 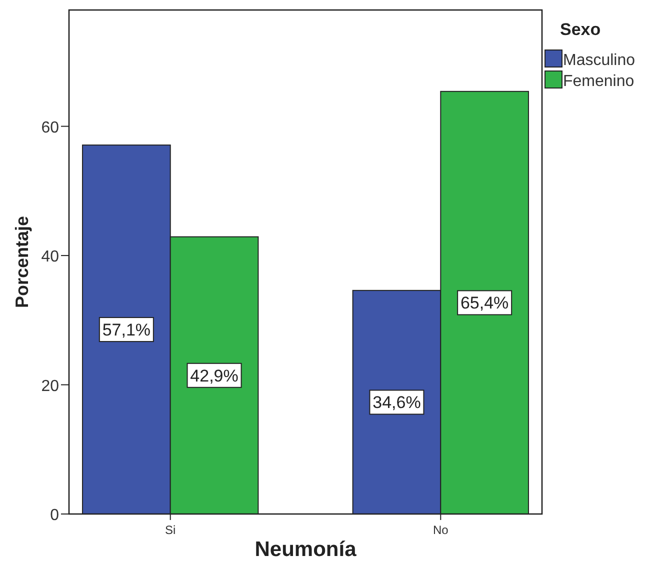 I want to click on legend-title: Sexo, so click(x=580, y=29).